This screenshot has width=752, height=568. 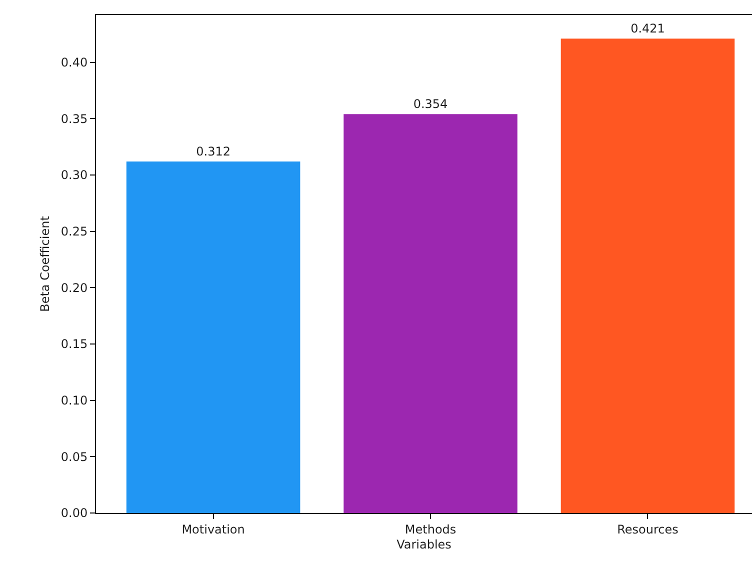 I want to click on x-tick-label: Methods, so click(x=430, y=529).